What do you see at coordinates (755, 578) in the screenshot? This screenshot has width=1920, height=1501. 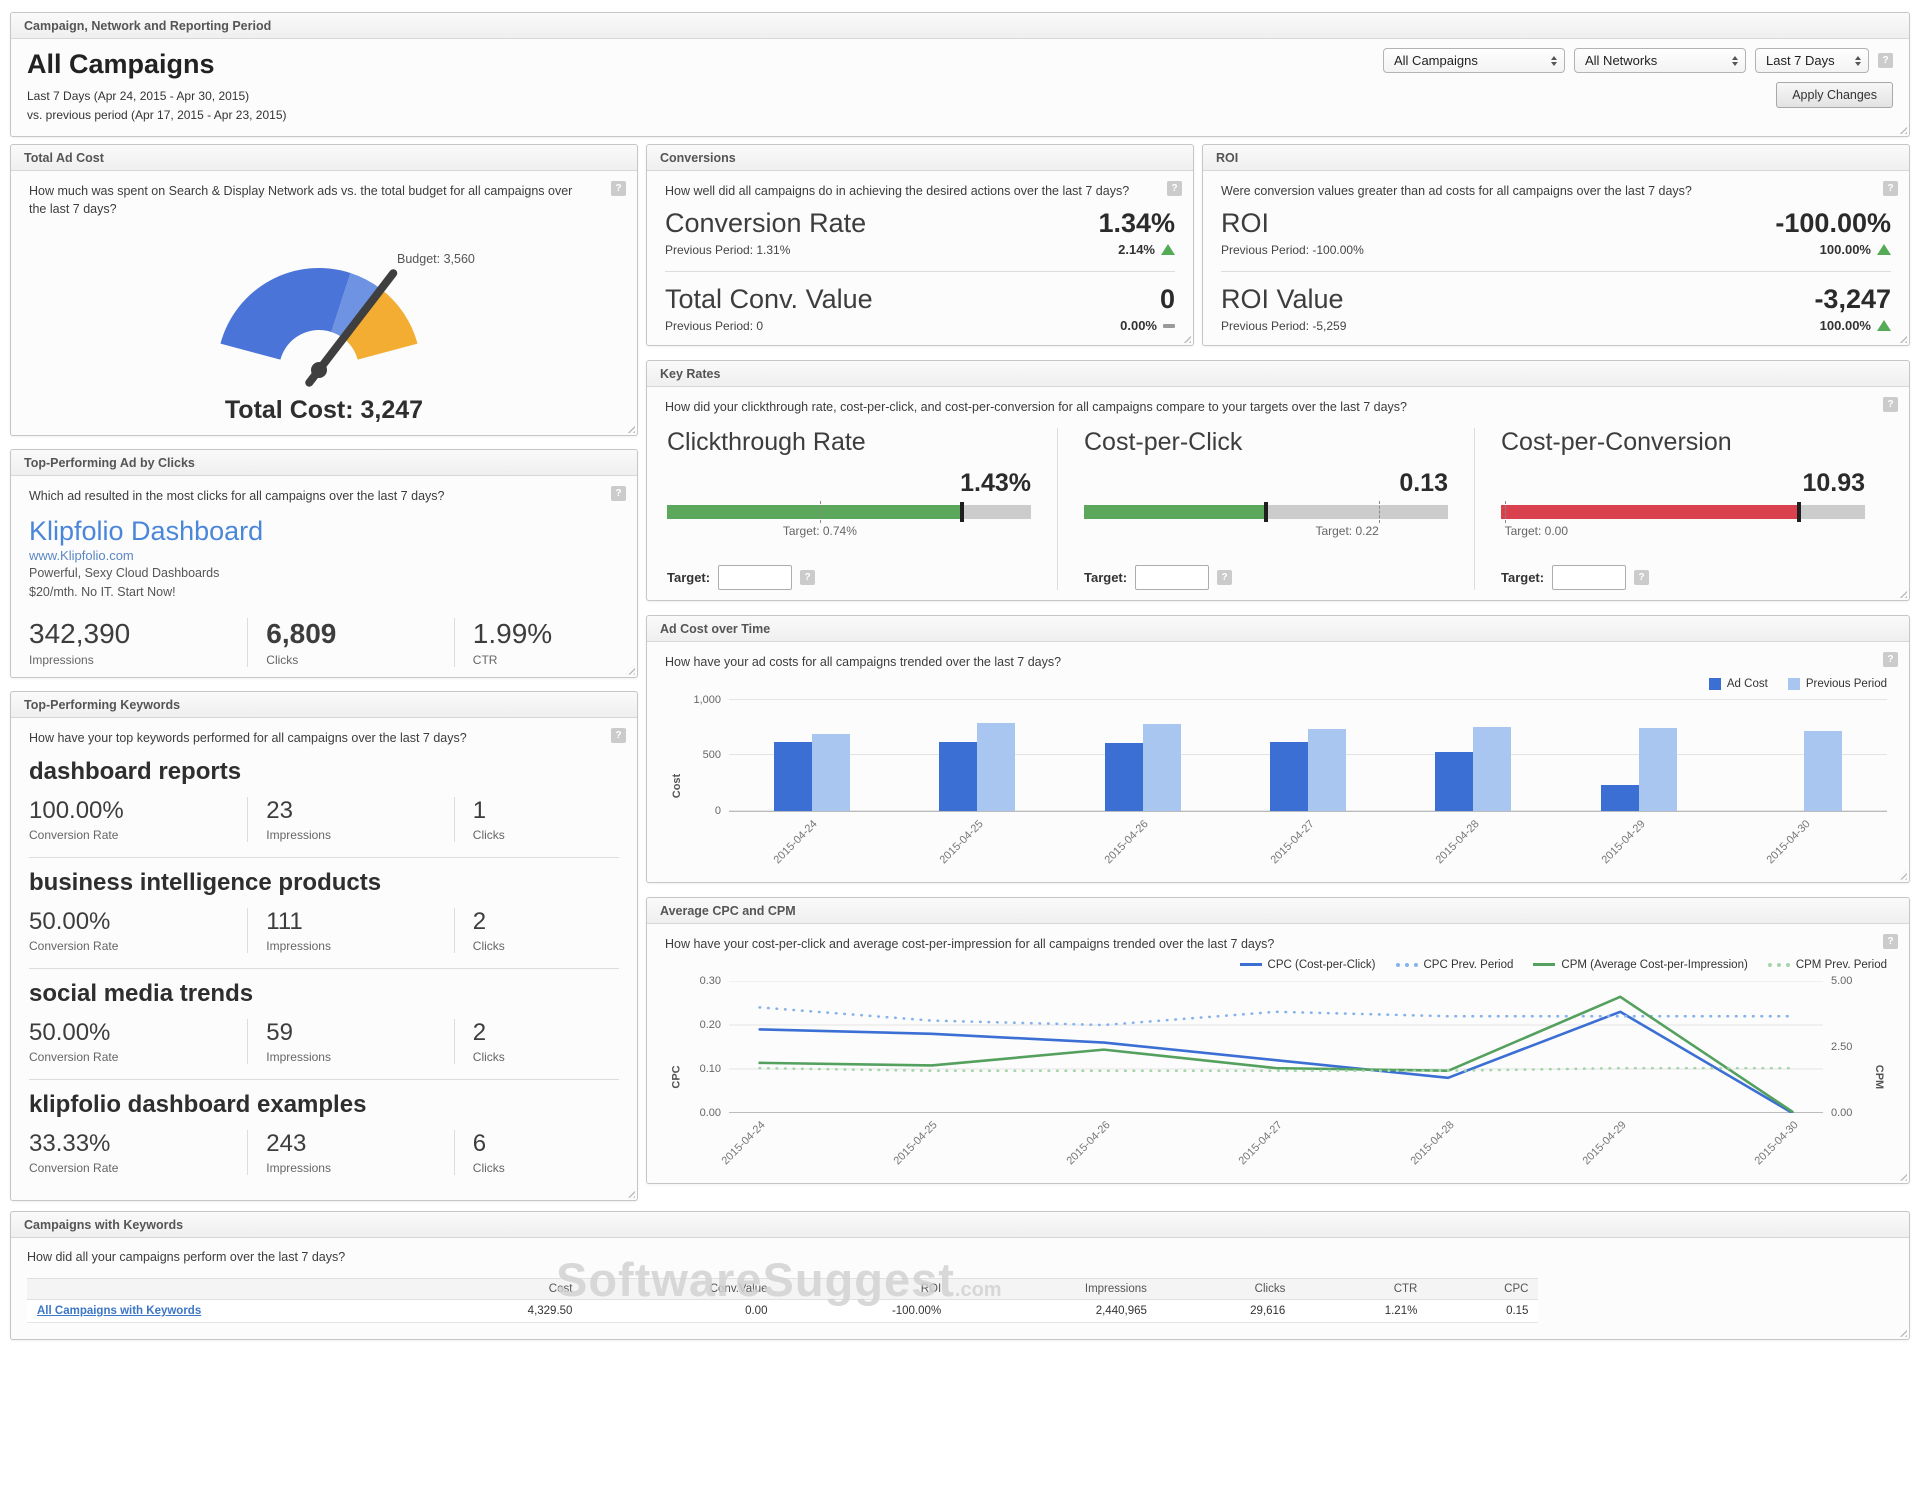 I see `ctr-target-input` at bounding box center [755, 578].